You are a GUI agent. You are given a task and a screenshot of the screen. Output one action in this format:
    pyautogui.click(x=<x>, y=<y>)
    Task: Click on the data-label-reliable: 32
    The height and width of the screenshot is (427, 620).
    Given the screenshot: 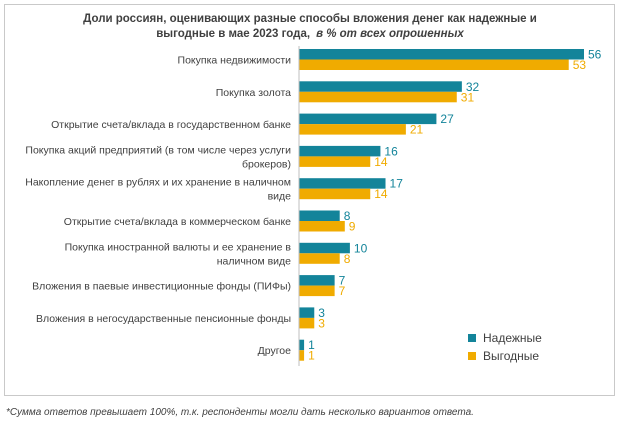 What is the action you would take?
    pyautogui.click(x=473, y=87)
    